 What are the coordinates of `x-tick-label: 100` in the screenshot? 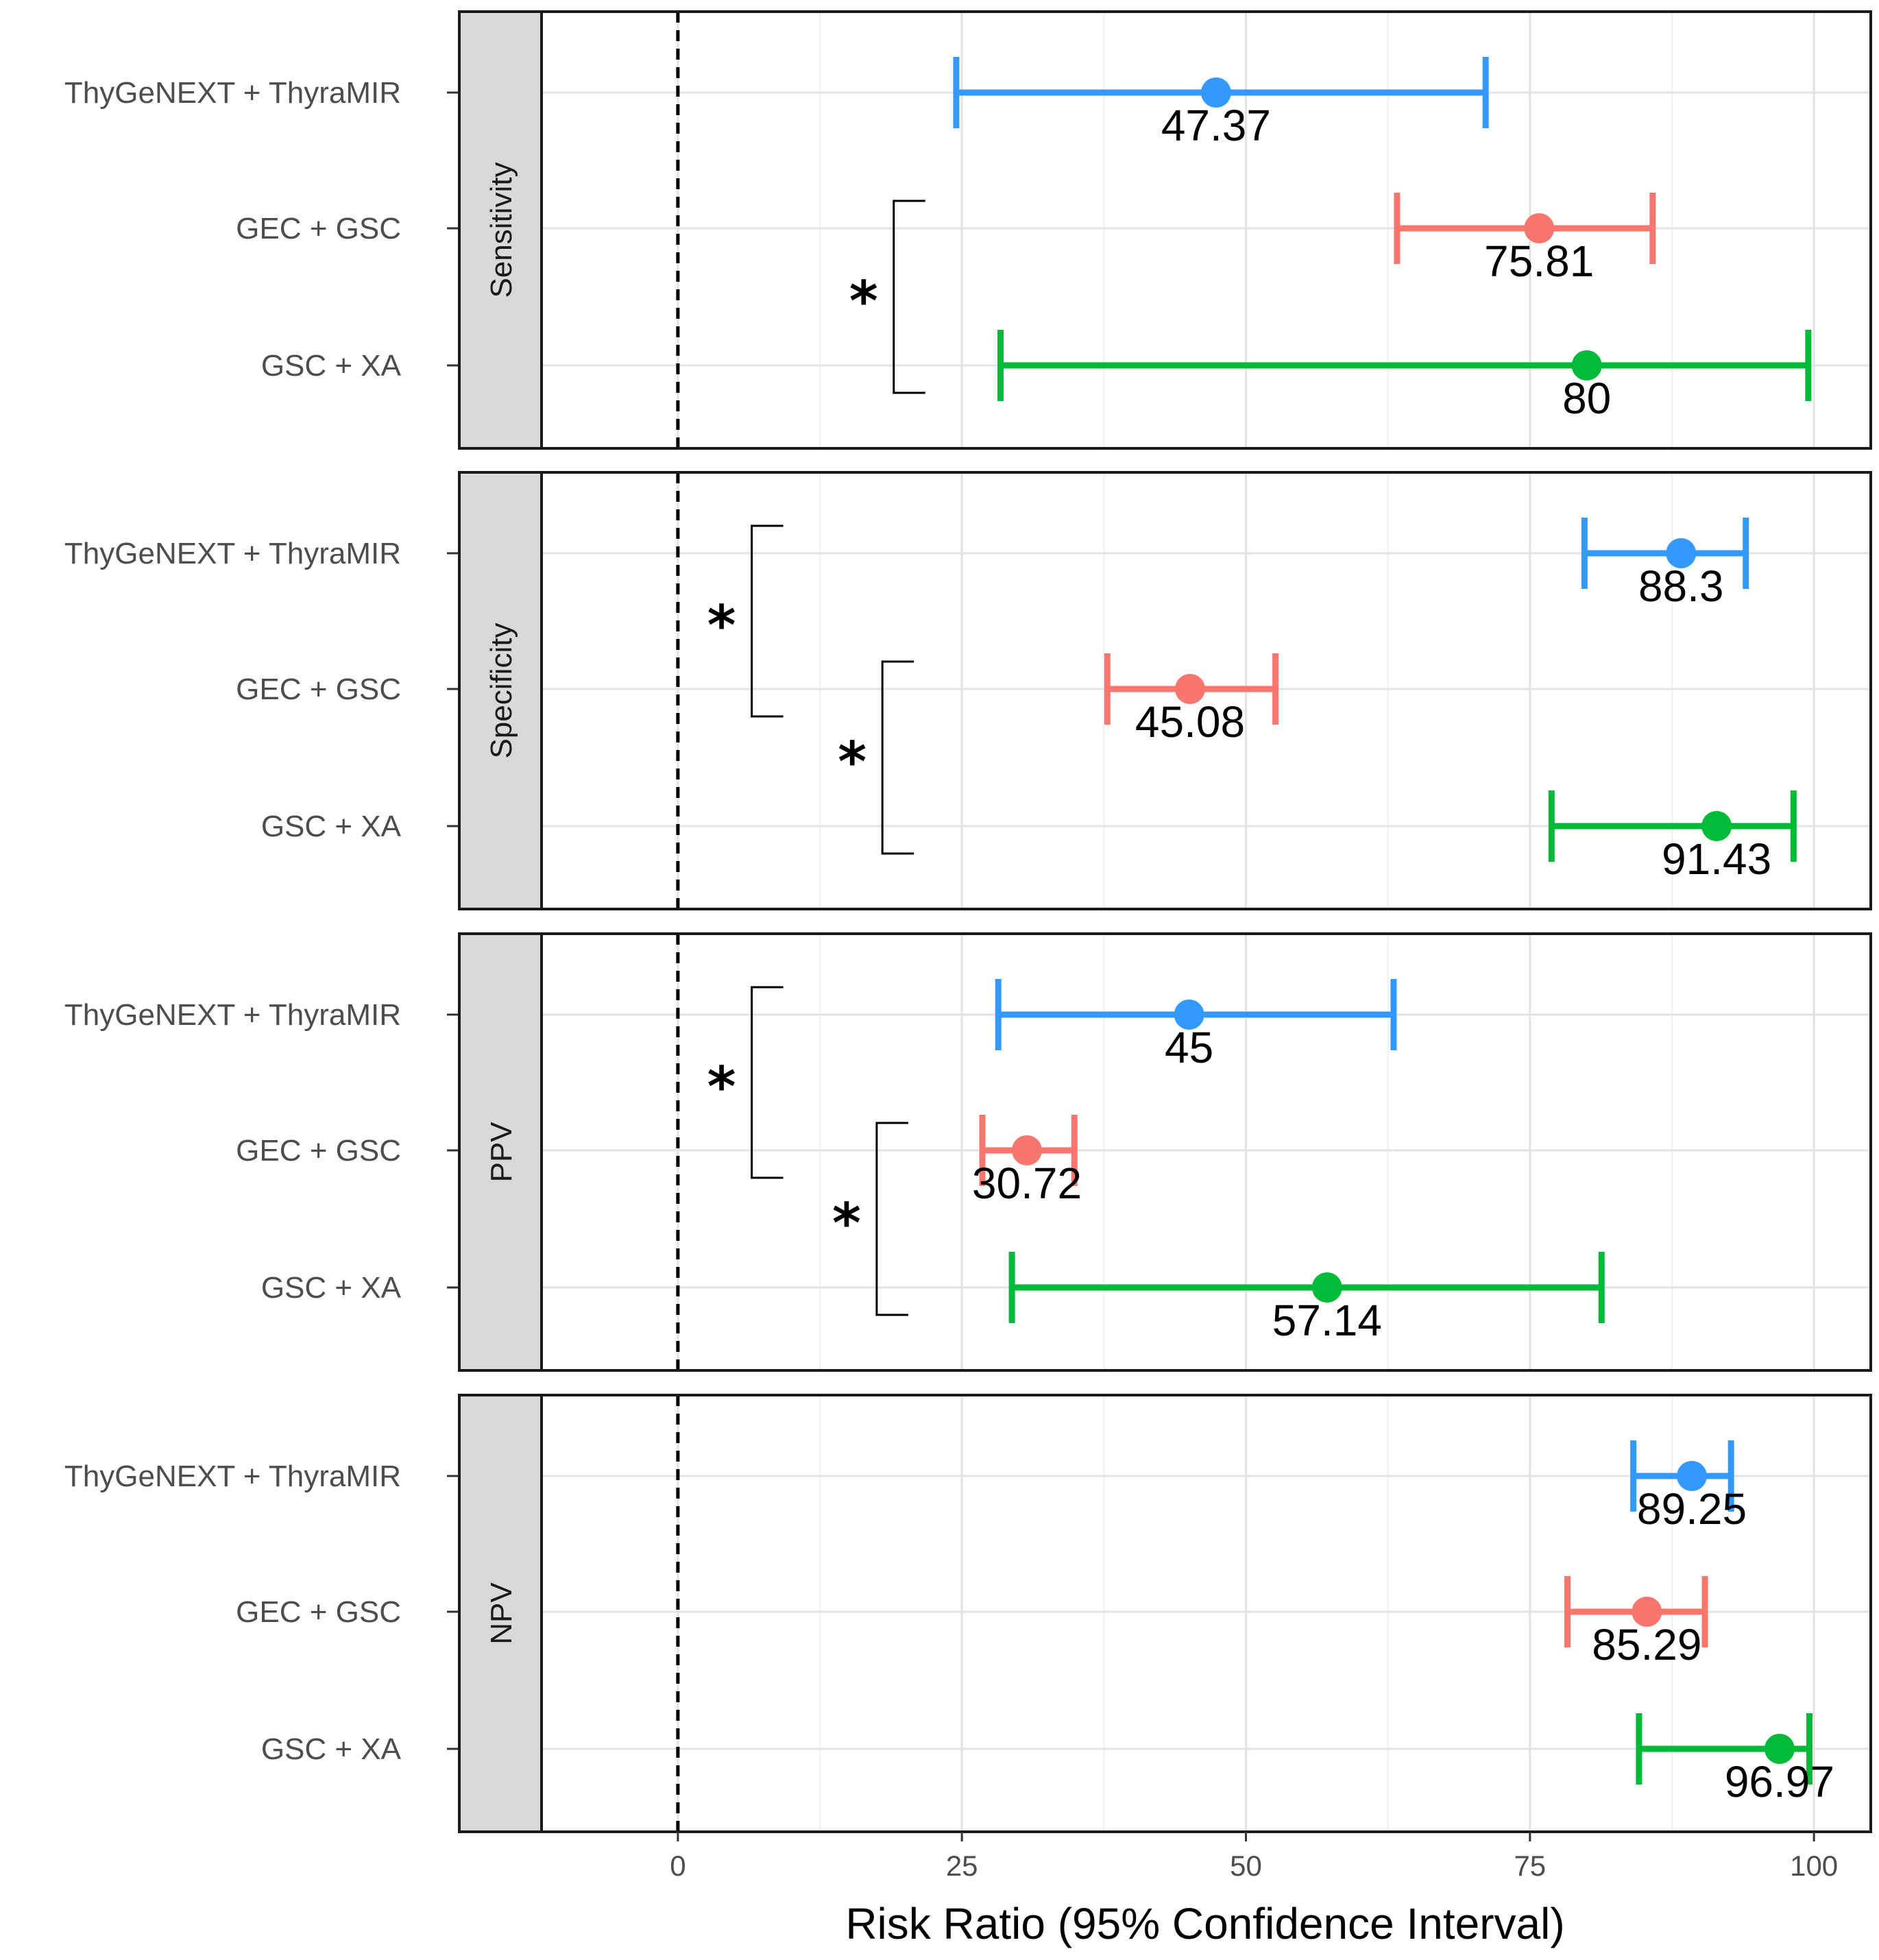 It's located at (1814, 1866).